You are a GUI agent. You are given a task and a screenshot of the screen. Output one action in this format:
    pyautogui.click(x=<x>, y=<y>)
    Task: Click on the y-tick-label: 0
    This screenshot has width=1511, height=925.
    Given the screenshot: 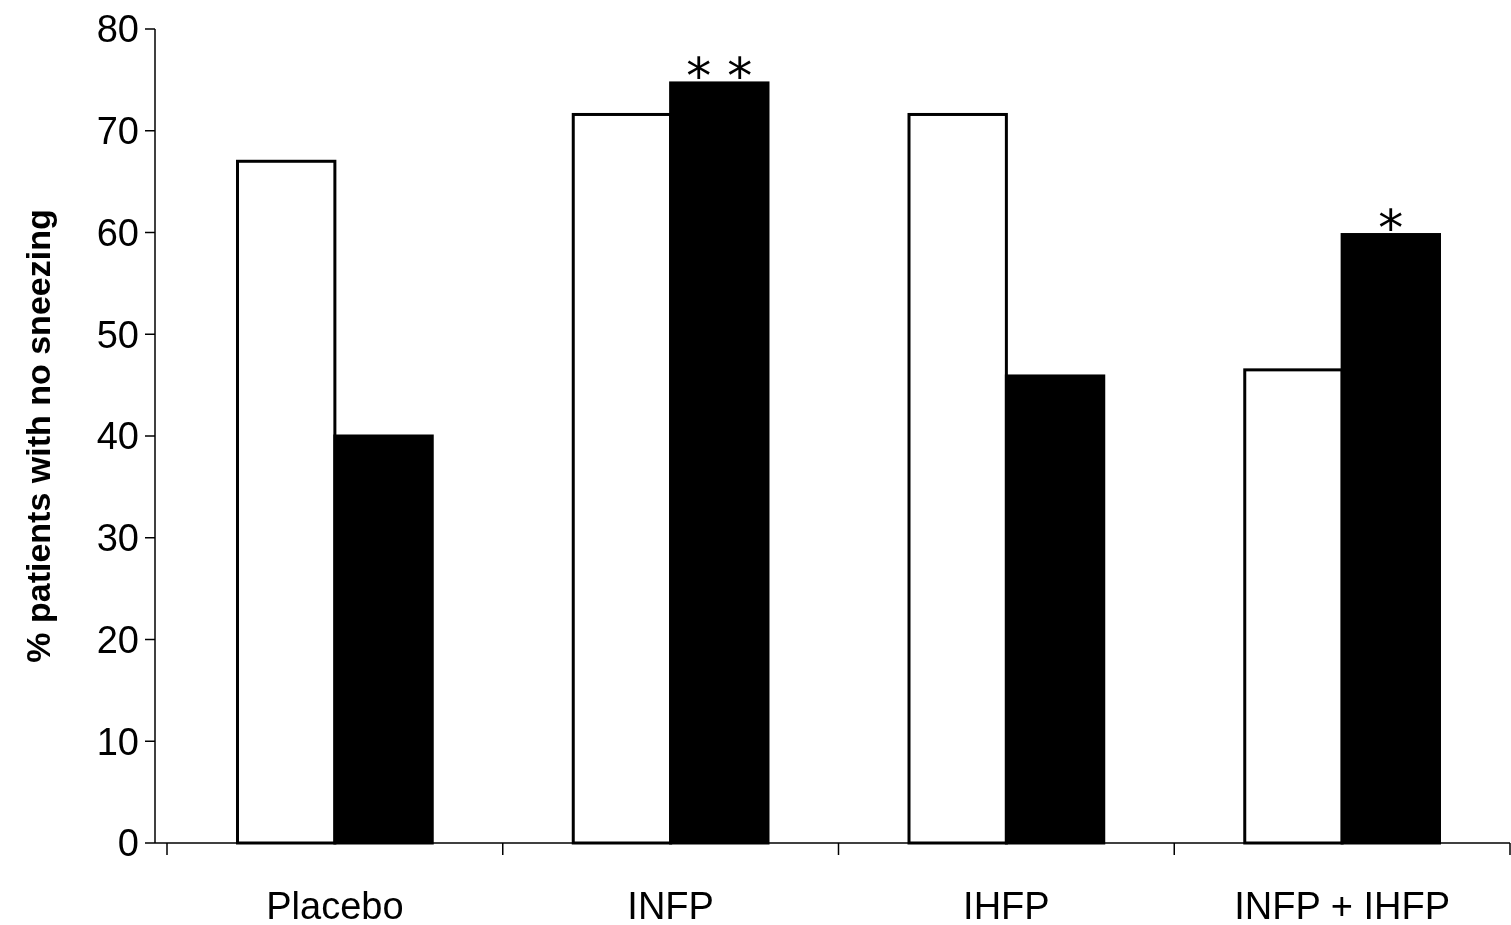 What is the action you would take?
    pyautogui.click(x=128, y=843)
    